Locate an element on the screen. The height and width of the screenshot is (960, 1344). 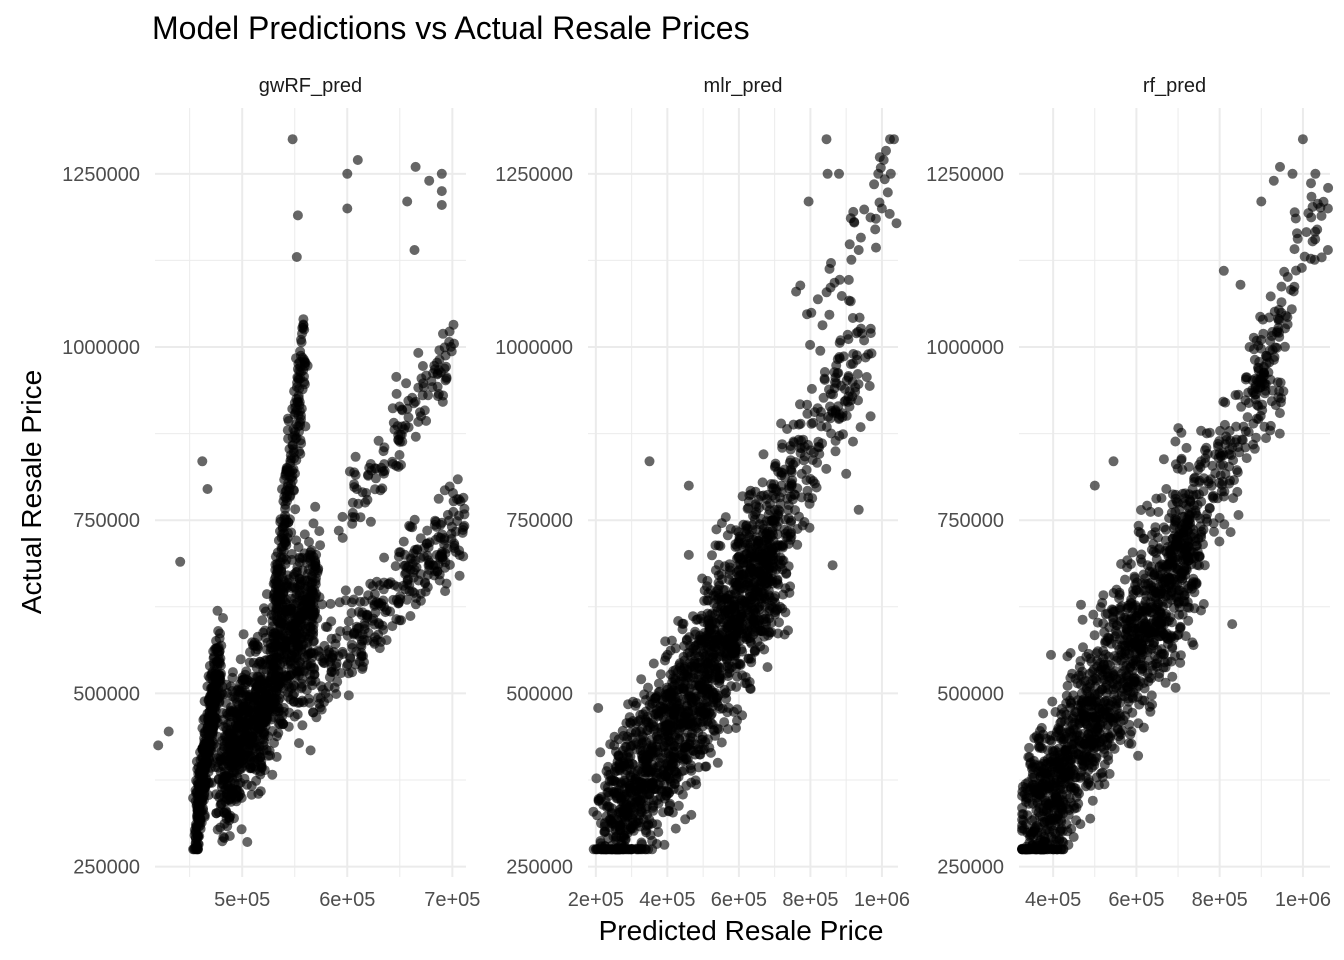
y-tick-label: 1000000 is located at coordinates (101, 348).